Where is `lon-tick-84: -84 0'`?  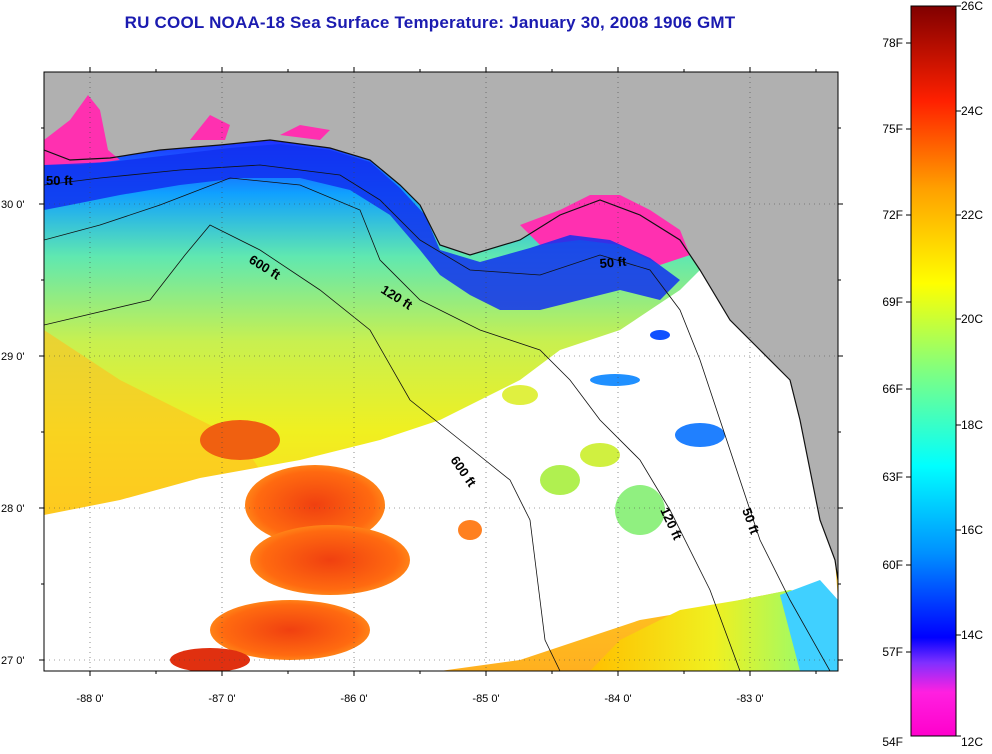
lon-tick-84: -84 0' is located at coordinates (617, 699).